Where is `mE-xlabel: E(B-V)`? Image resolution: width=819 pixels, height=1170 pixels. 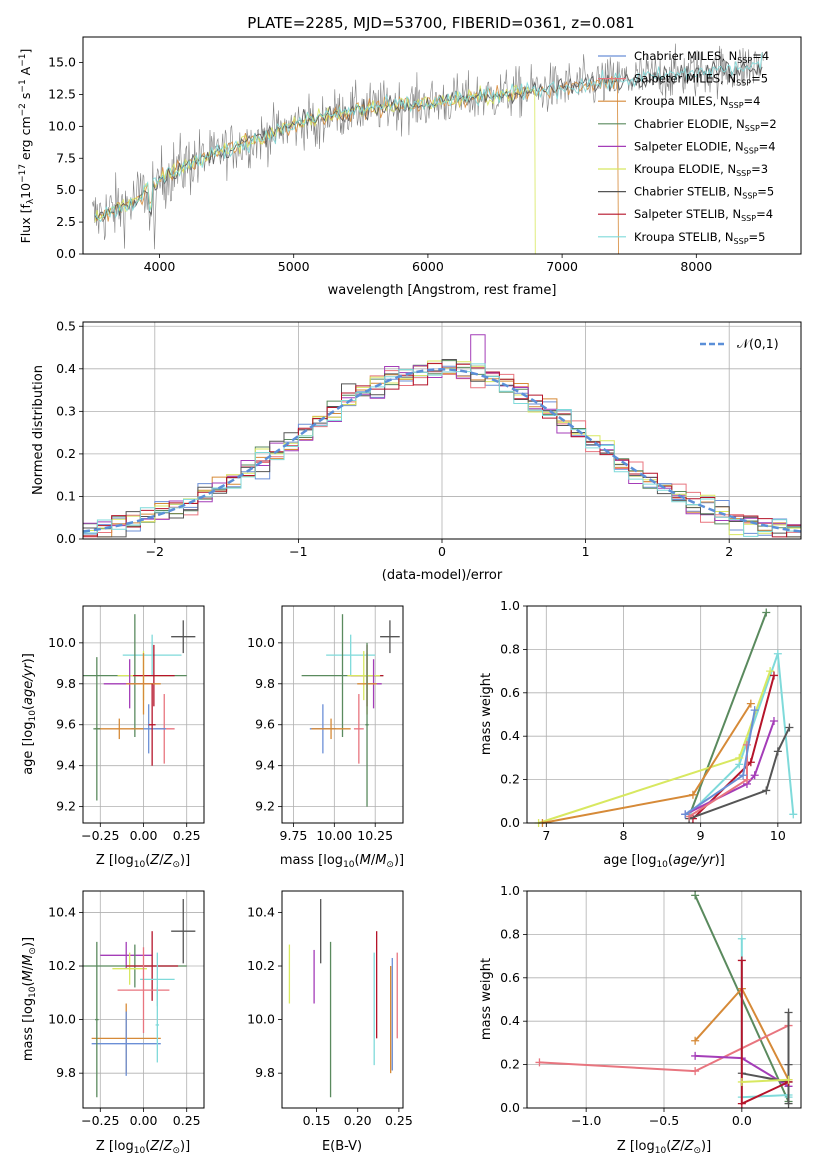
mE-xlabel: E(B-V) is located at coordinates (342, 1146).